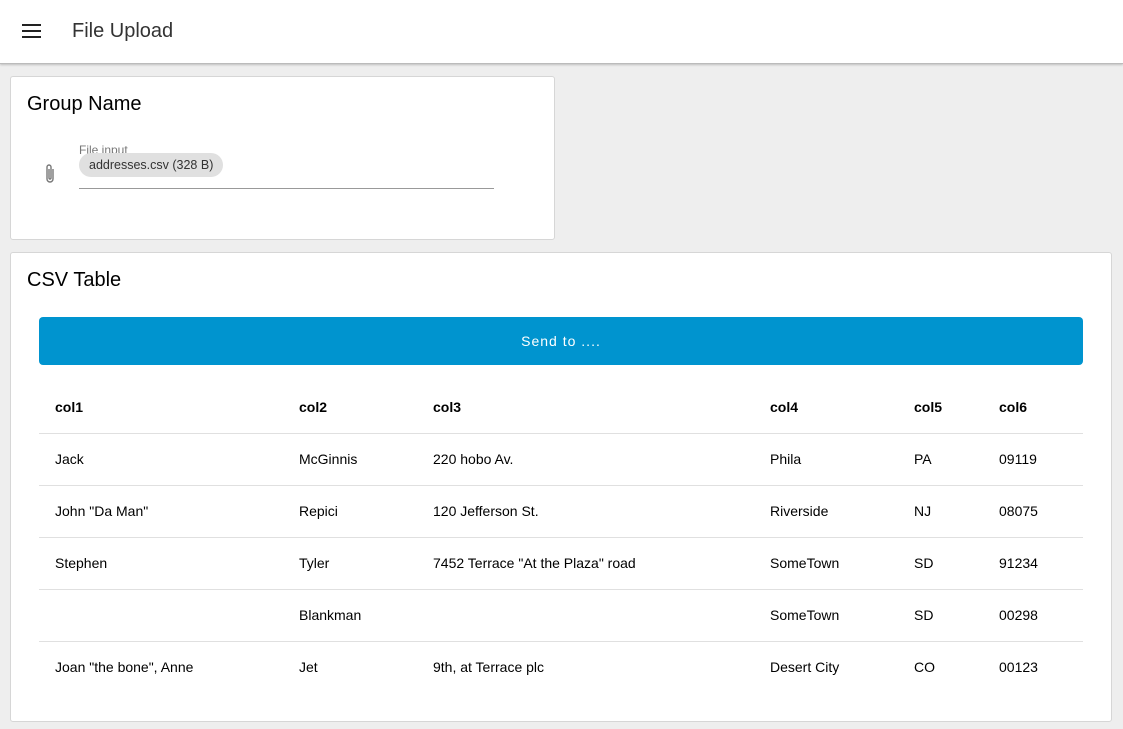 The width and height of the screenshot is (1123, 729). Describe the element at coordinates (1033, 407) in the screenshot. I see `column-header: col6` at that location.